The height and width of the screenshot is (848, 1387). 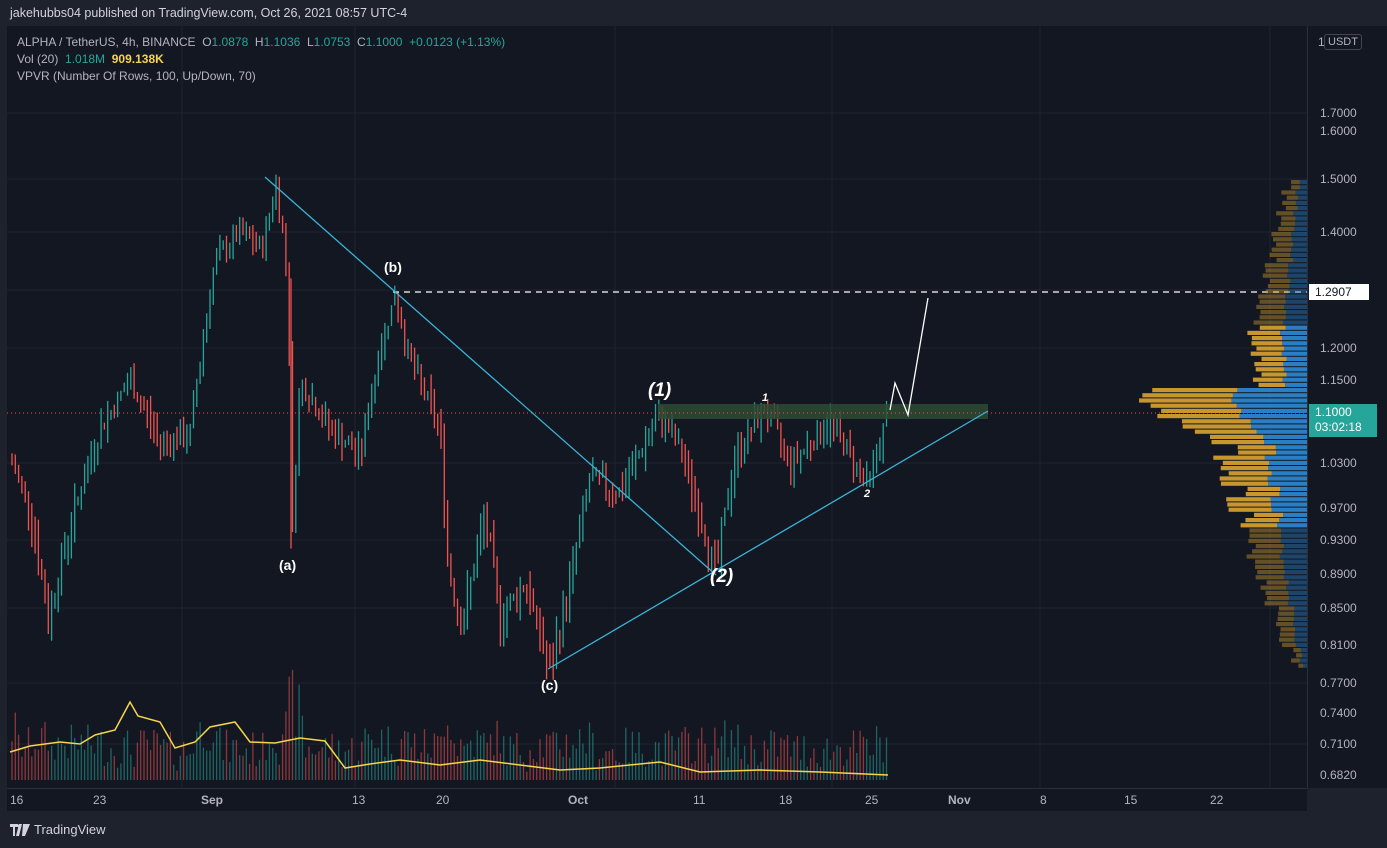 I want to click on tradingview-logo: TradingView, so click(x=58, y=829).